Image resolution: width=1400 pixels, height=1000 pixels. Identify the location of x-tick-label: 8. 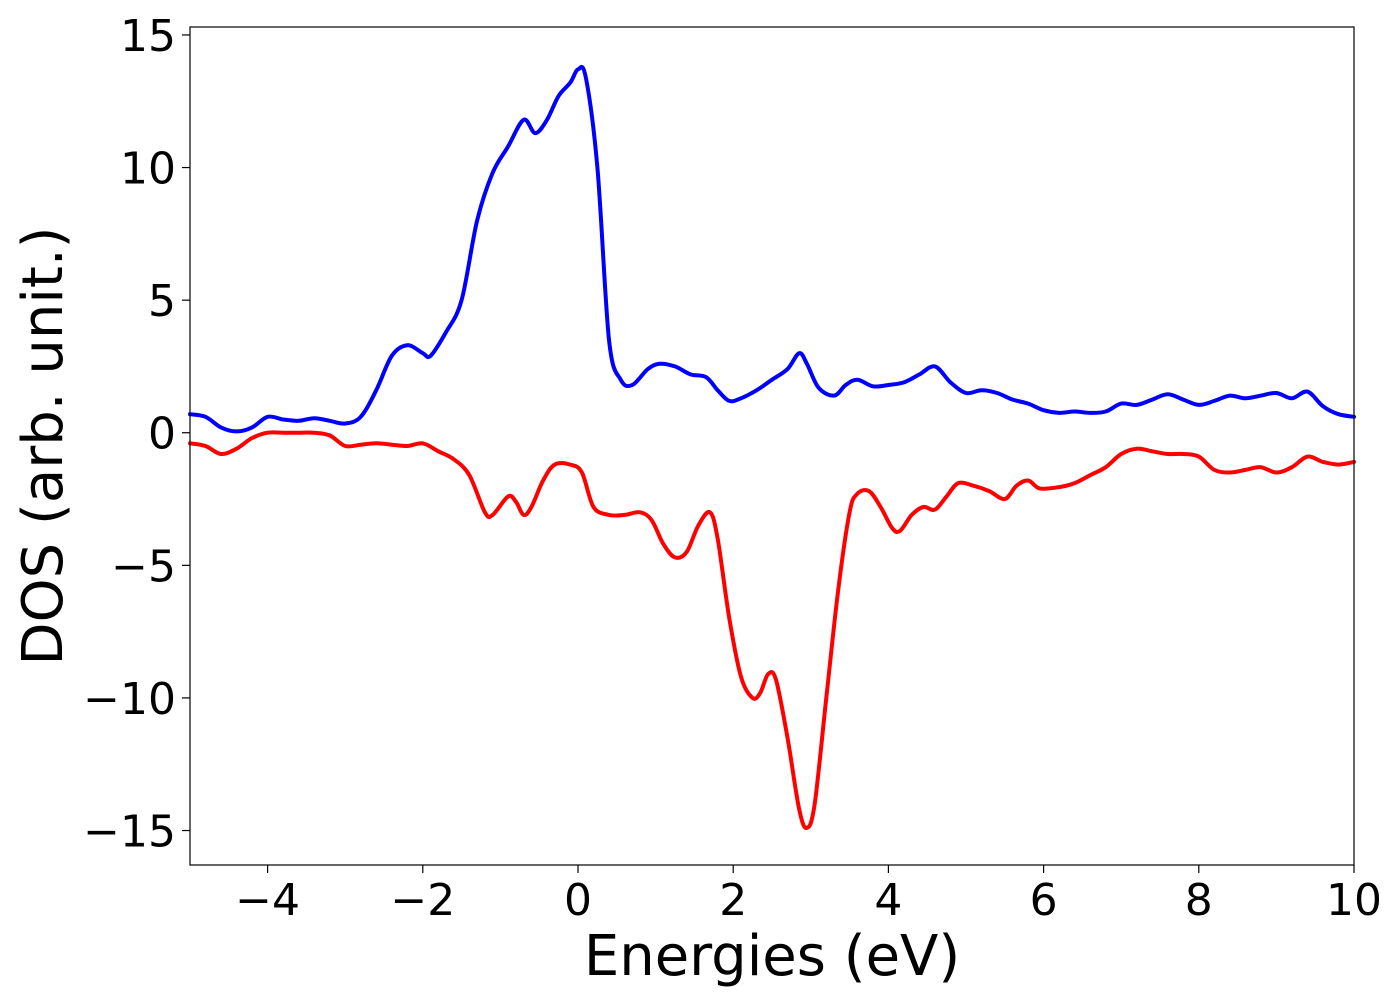
(1199, 900).